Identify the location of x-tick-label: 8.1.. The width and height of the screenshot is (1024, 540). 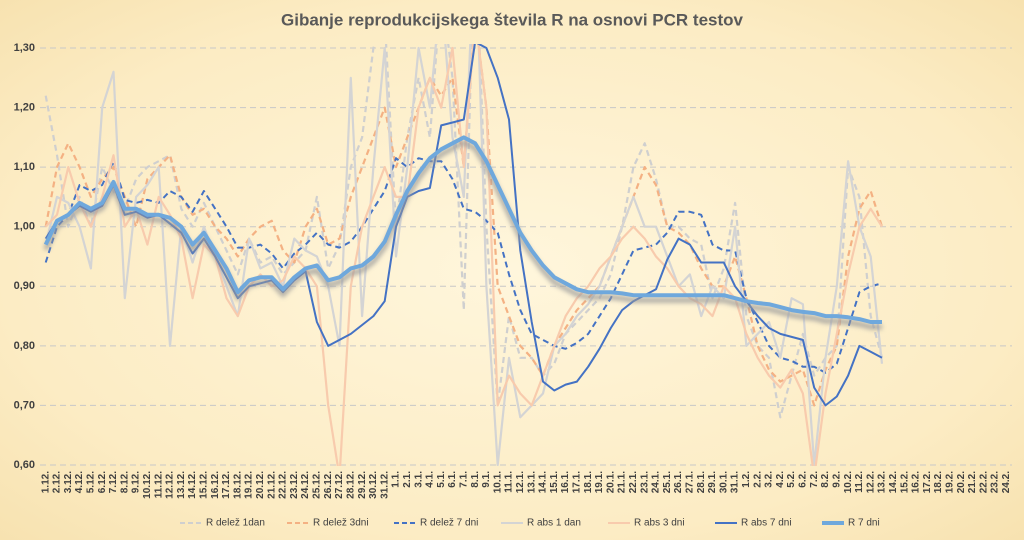
(475, 479).